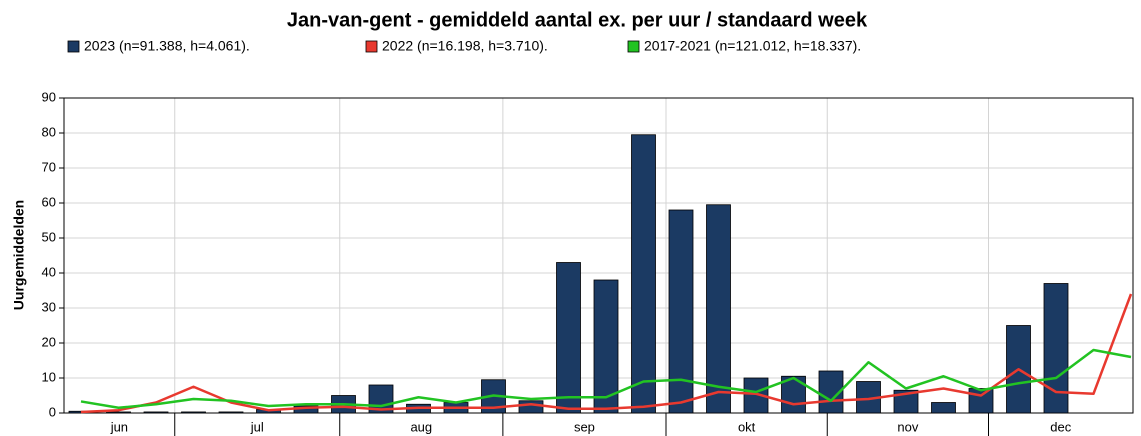  I want to click on x-tick-label: okt, so click(747, 426).